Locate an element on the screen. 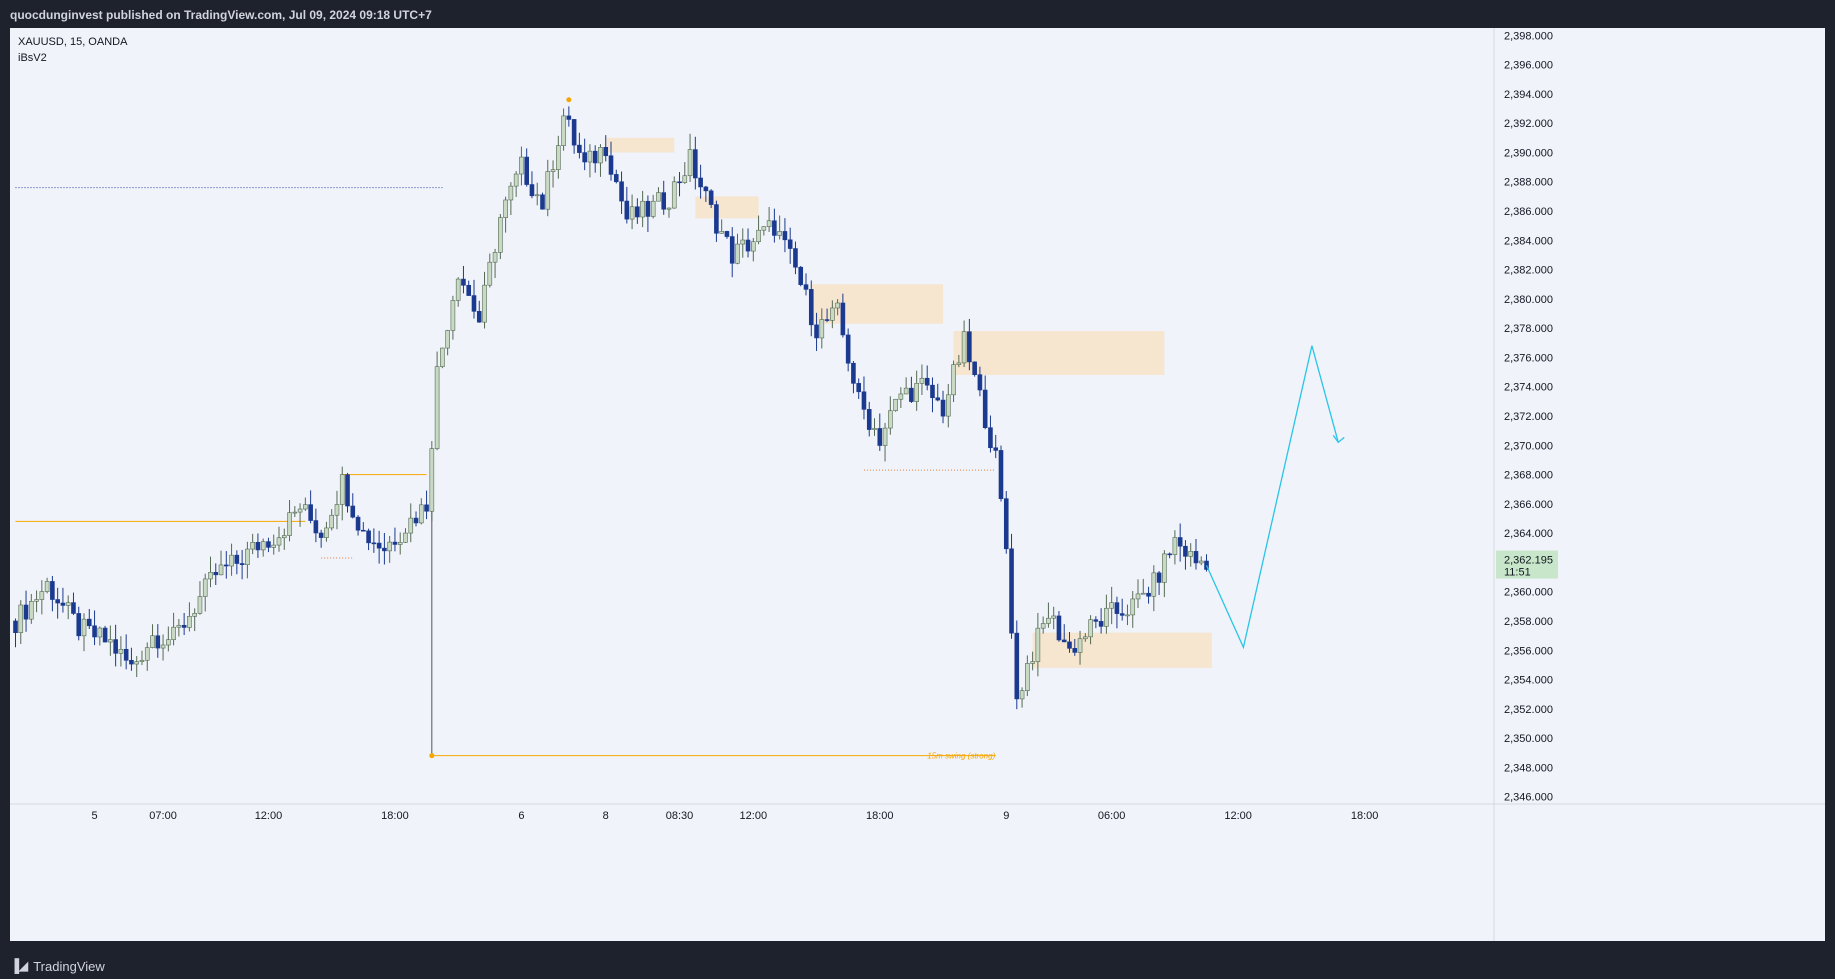  price-tick-label: 2,350.000 is located at coordinates (1528, 739).